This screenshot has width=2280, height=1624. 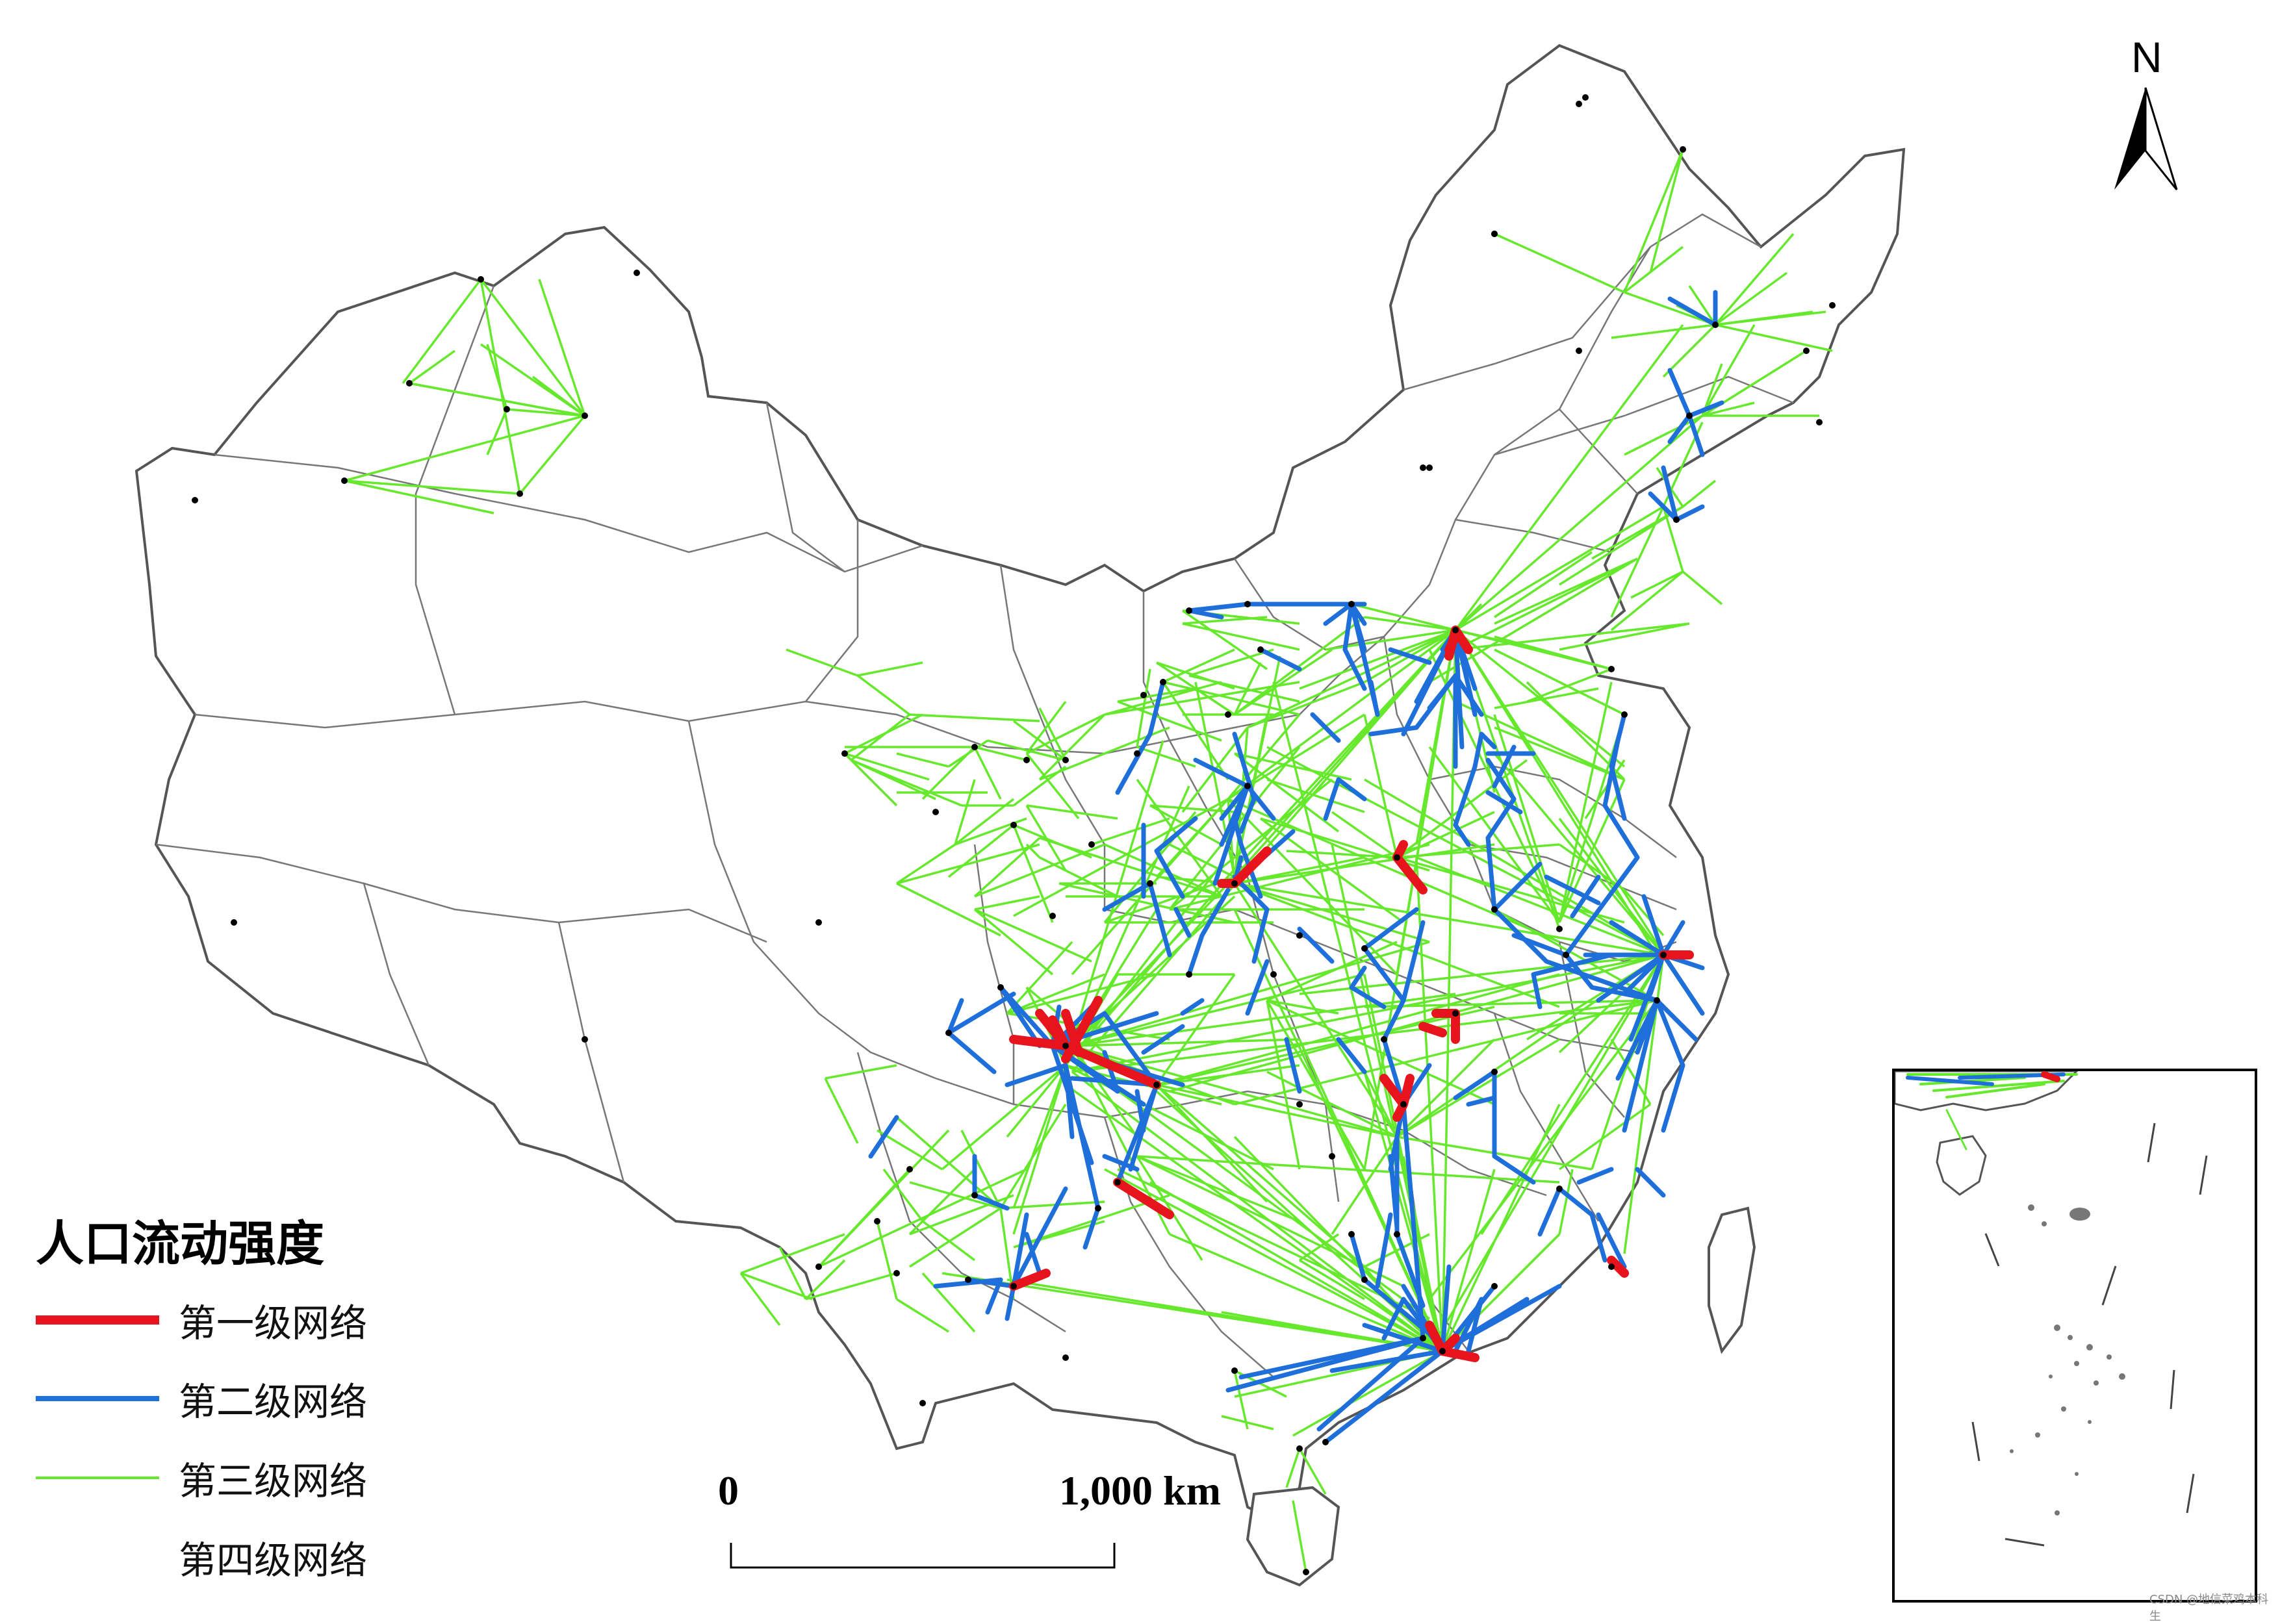 What do you see at coordinates (273, 1560) in the screenshot?
I see `legend-label-level4: 第四级网络` at bounding box center [273, 1560].